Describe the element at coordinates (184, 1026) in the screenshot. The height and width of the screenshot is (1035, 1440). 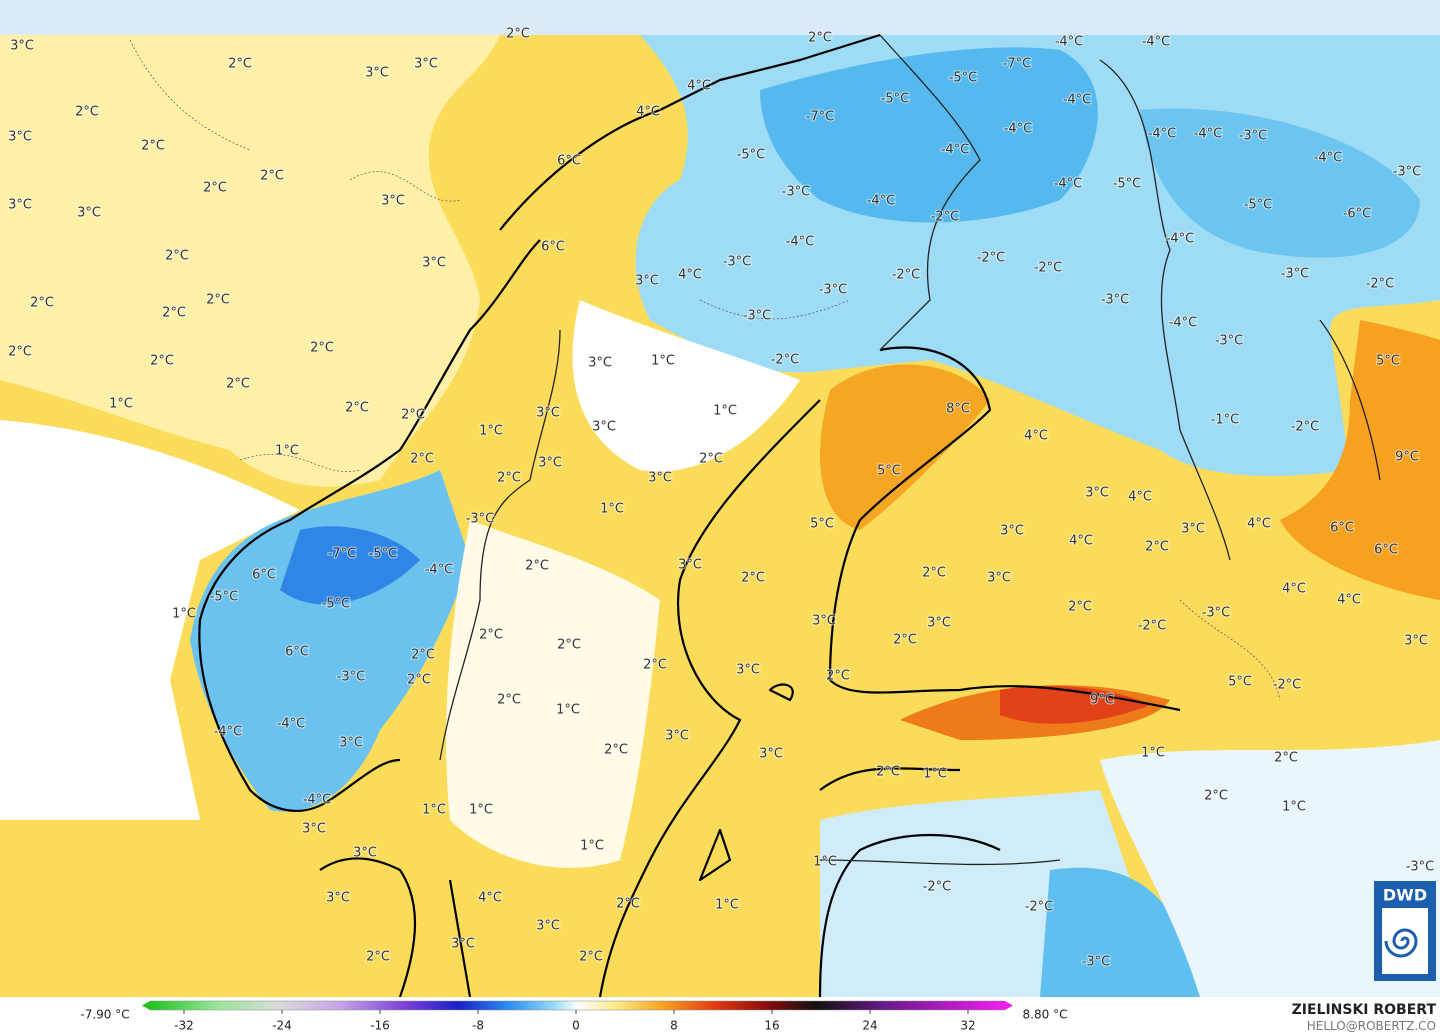
I see `colorbar-tick-label: -32` at that location.